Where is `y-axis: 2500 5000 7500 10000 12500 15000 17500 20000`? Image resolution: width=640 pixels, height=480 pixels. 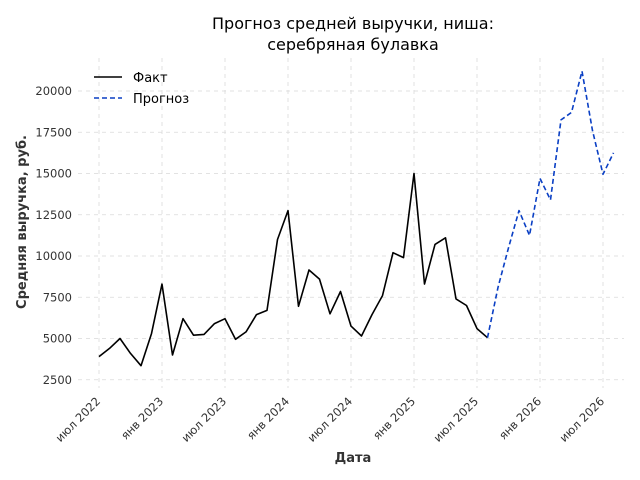 y-axis: 2500 5000 7500 10000 12500 15000 17500 20000 is located at coordinates (53, 235).